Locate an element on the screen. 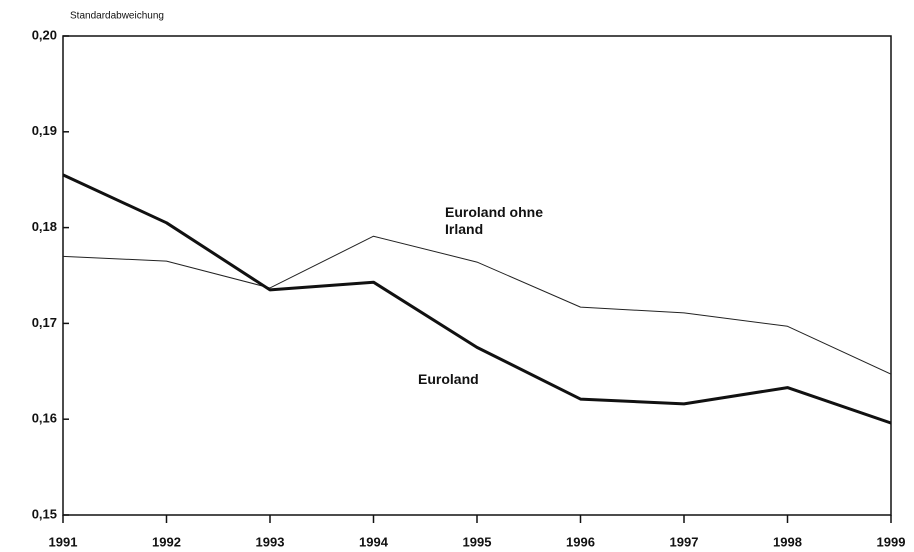 The height and width of the screenshot is (552, 914). y-tick-label: 0,16 is located at coordinates (44, 418).